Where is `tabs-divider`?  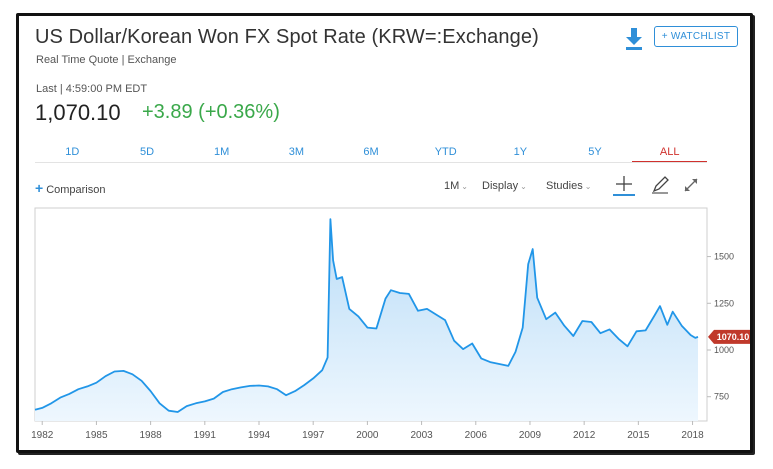
tabs-divider is located at coordinates (371, 162).